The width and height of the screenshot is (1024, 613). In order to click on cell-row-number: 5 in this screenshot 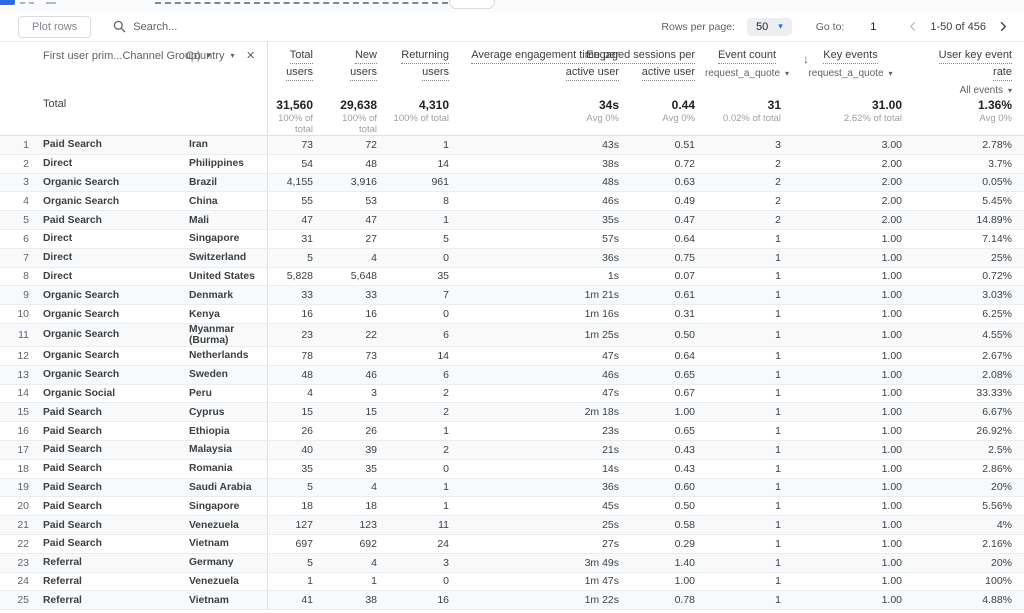, I will do `click(20, 220)`.